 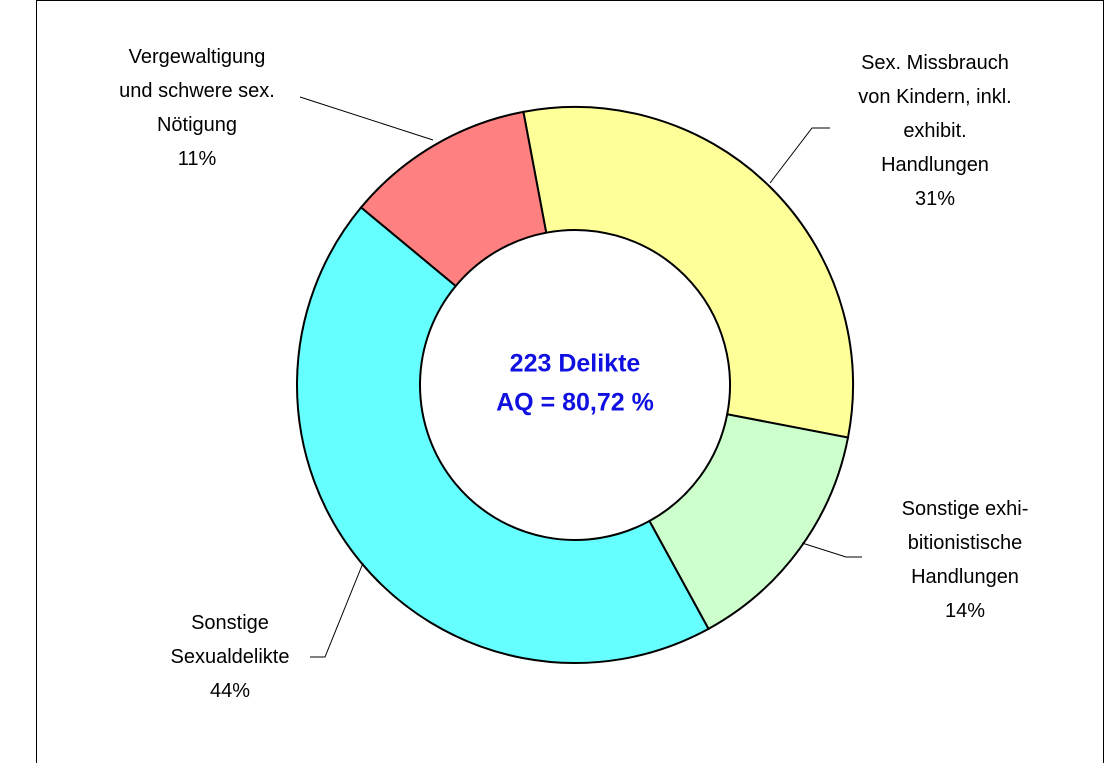 What do you see at coordinates (575, 403) in the screenshot?
I see `center-text: AQ = 80,72 %` at bounding box center [575, 403].